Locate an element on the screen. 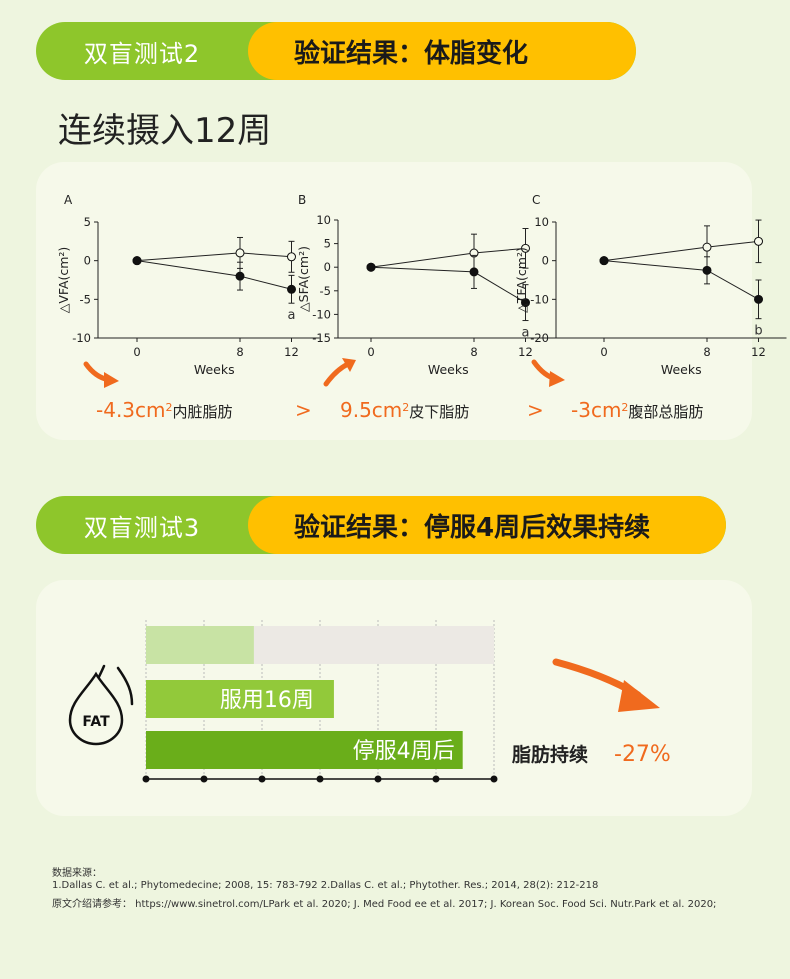  result-value: -27% is located at coordinates (642, 754).